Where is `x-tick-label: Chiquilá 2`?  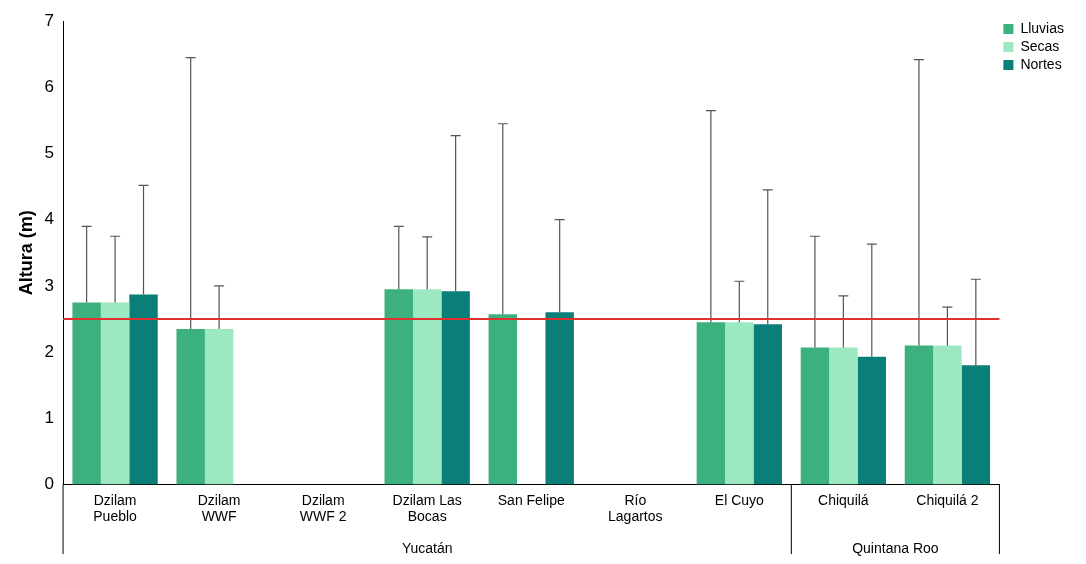 x-tick-label: Chiquilá 2 is located at coordinates (947, 499).